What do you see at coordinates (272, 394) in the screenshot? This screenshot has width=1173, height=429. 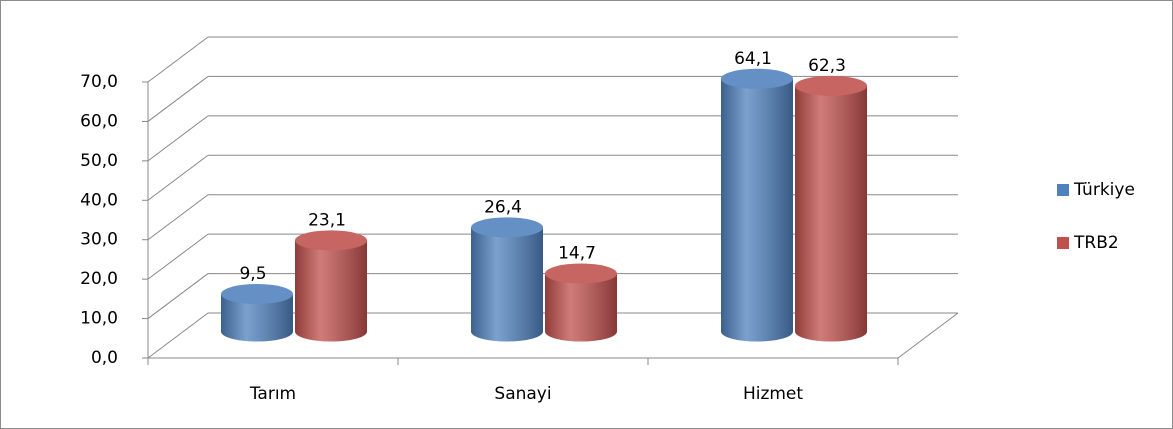 I see `x-tick-label: Tarım` at bounding box center [272, 394].